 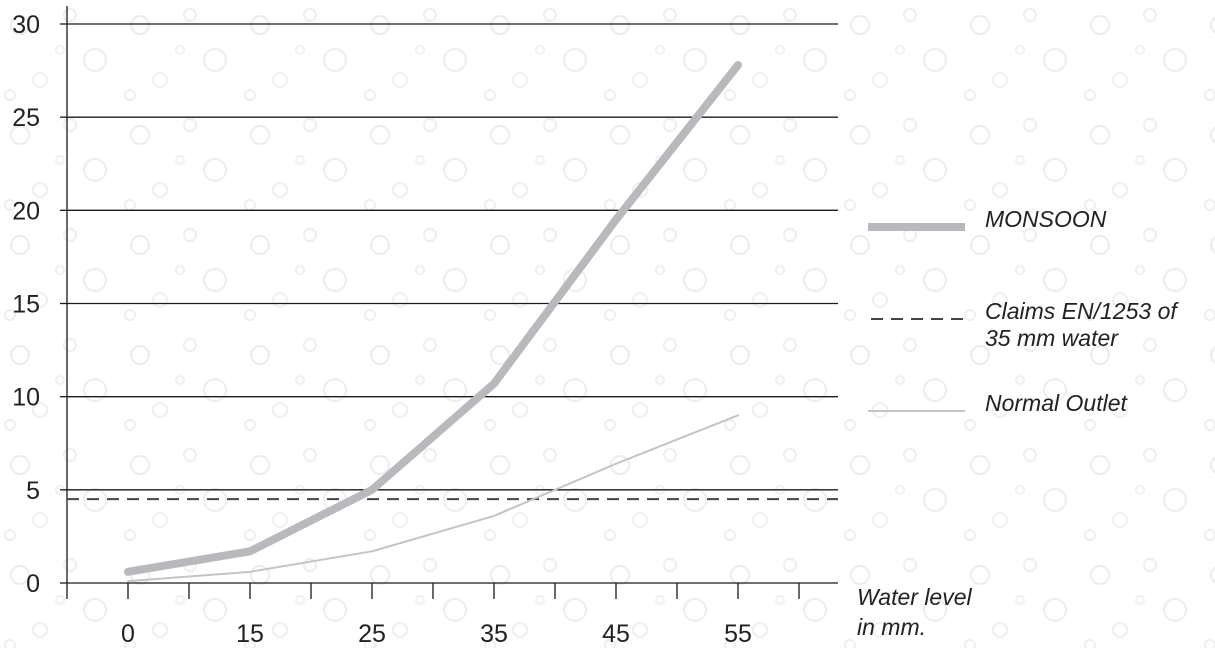 What do you see at coordinates (1082, 311) in the screenshot?
I see `legend-label-reference-line1: Claims EN/1253 of` at bounding box center [1082, 311].